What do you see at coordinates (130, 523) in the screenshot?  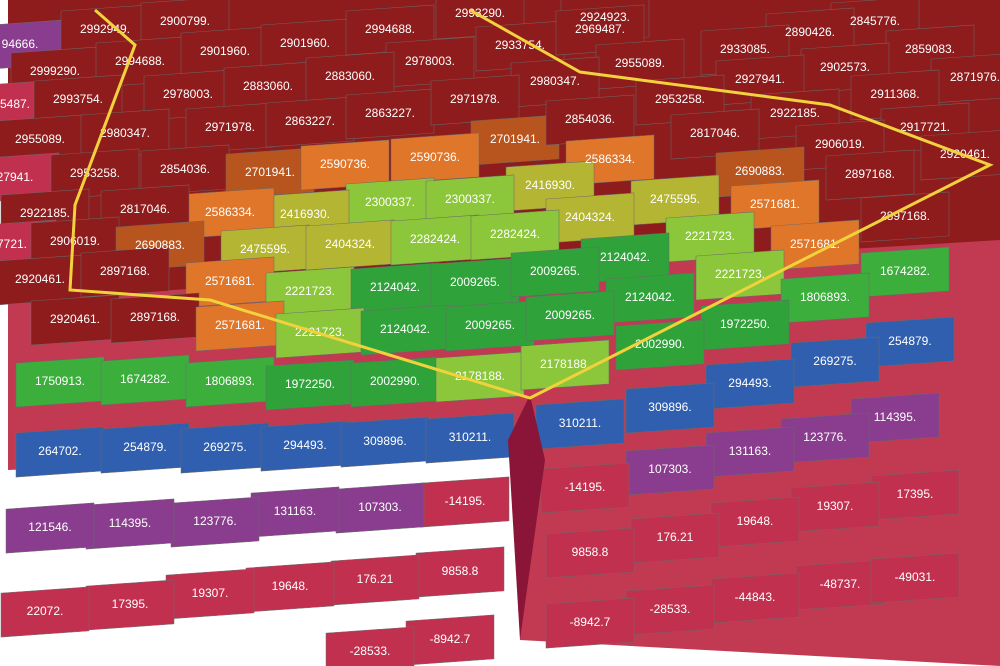 I see `contour-label: 114395.` at bounding box center [130, 523].